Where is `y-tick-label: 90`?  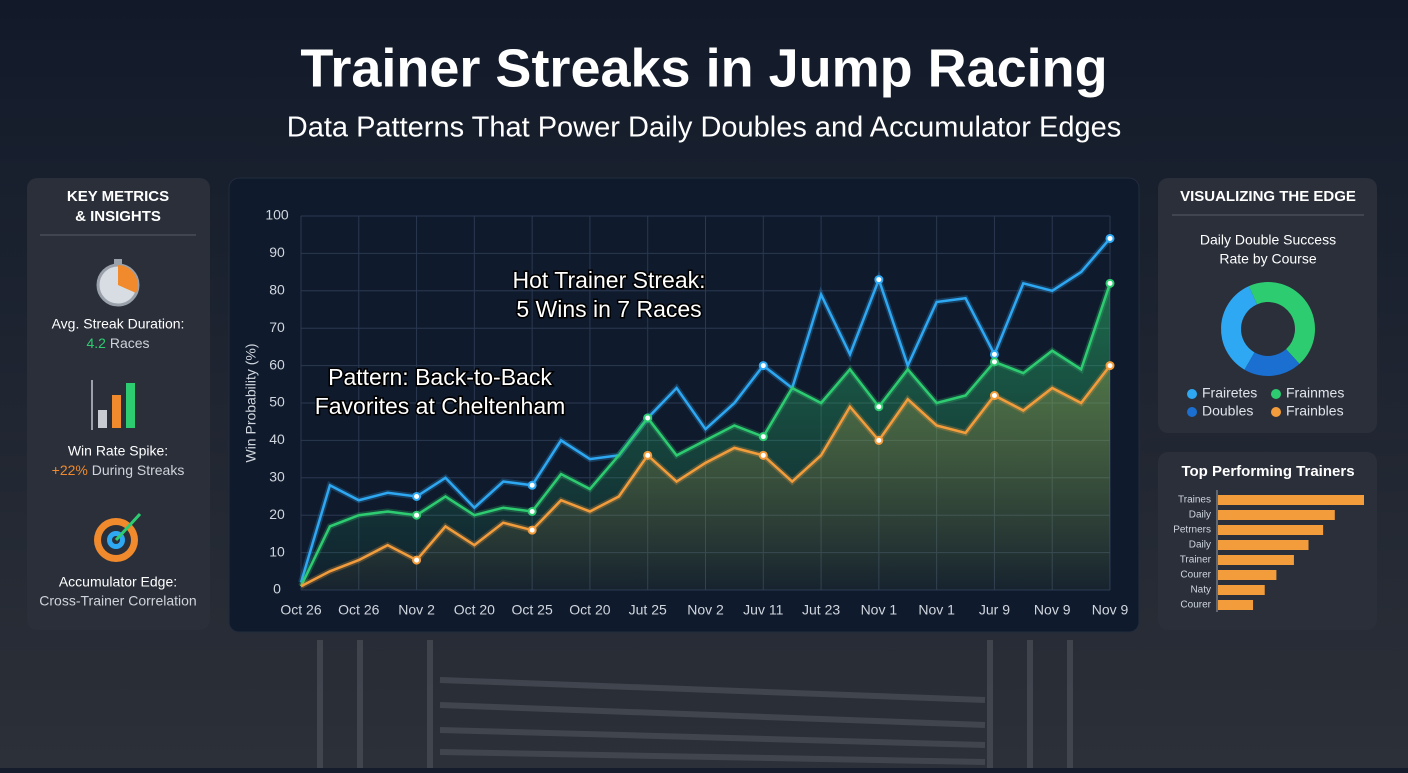
y-tick-label: 90 is located at coordinates (277, 252).